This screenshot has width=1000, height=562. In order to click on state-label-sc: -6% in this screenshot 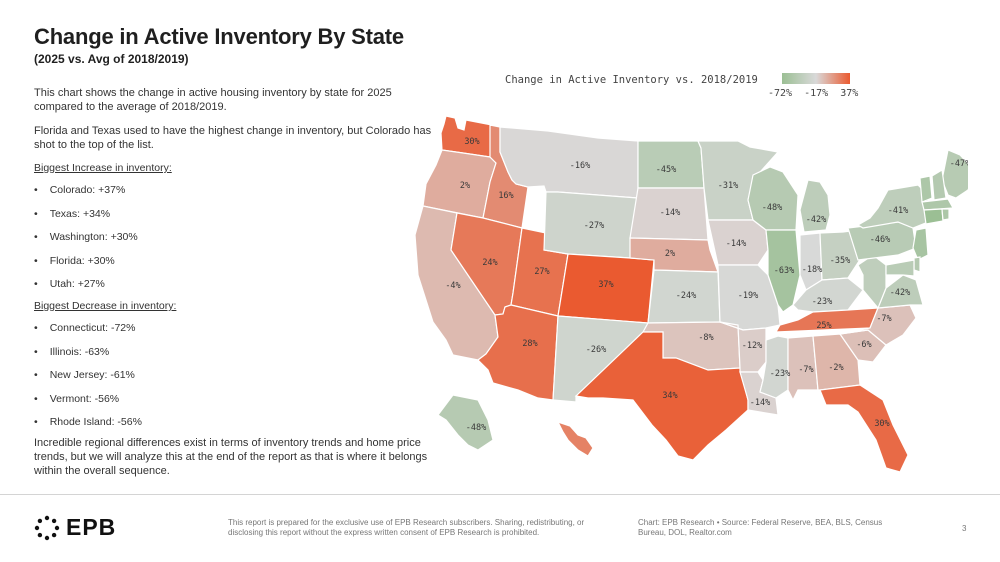, I will do `click(863, 345)`.